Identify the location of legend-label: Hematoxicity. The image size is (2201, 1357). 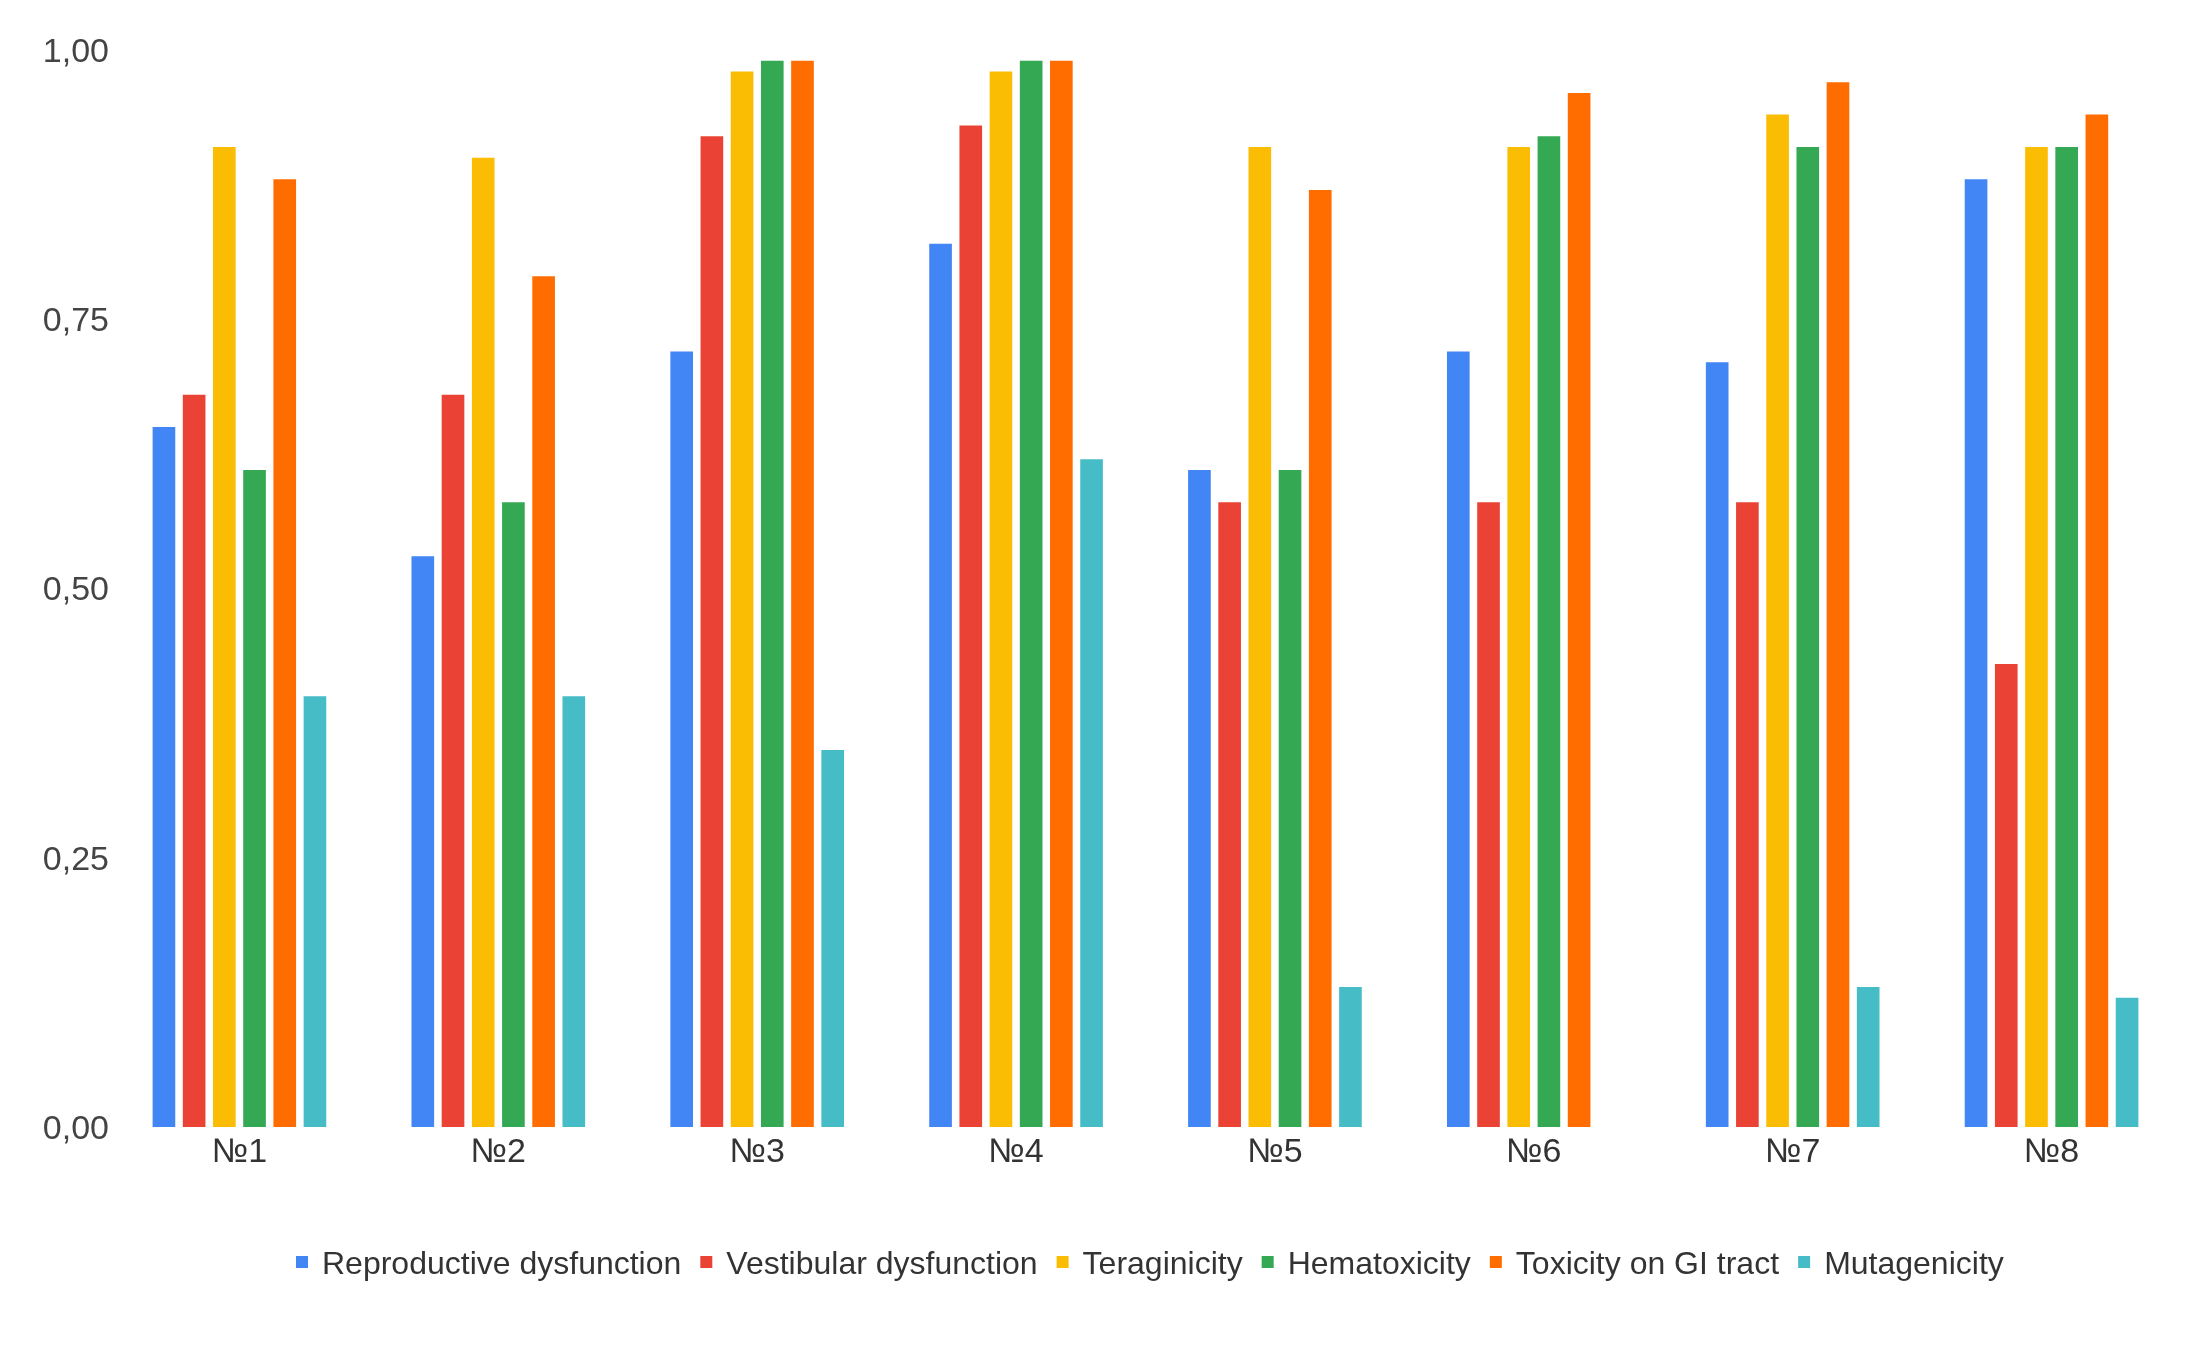
(1379, 1263).